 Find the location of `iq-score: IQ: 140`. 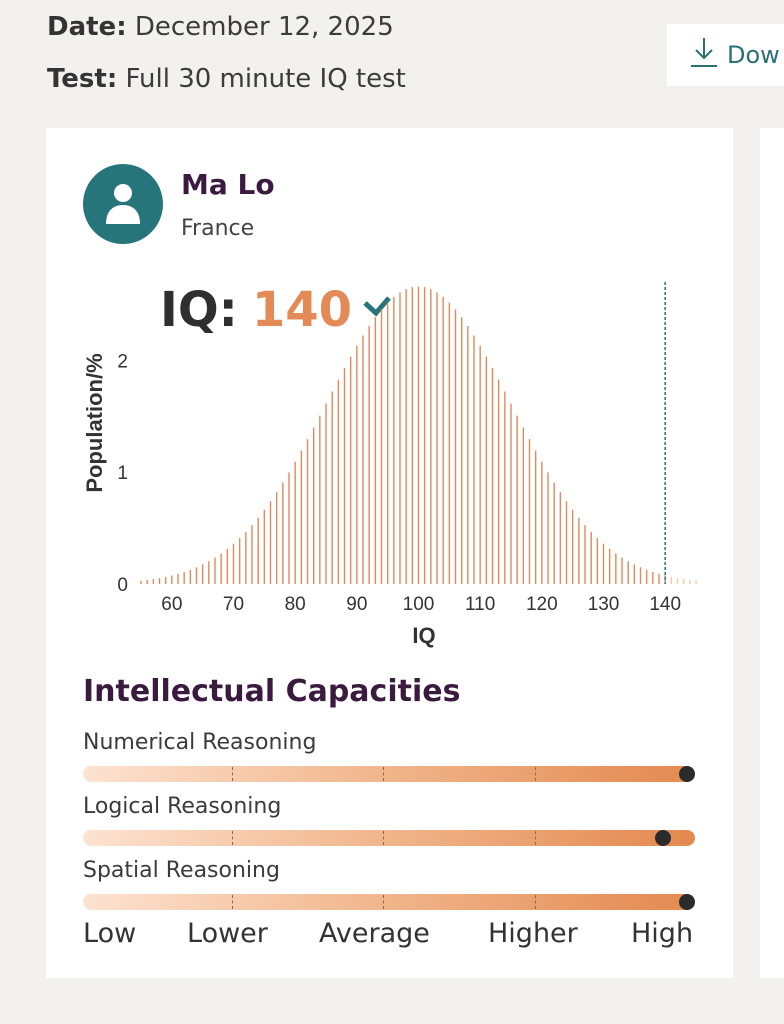

iq-score: IQ: 140 is located at coordinates (276, 310).